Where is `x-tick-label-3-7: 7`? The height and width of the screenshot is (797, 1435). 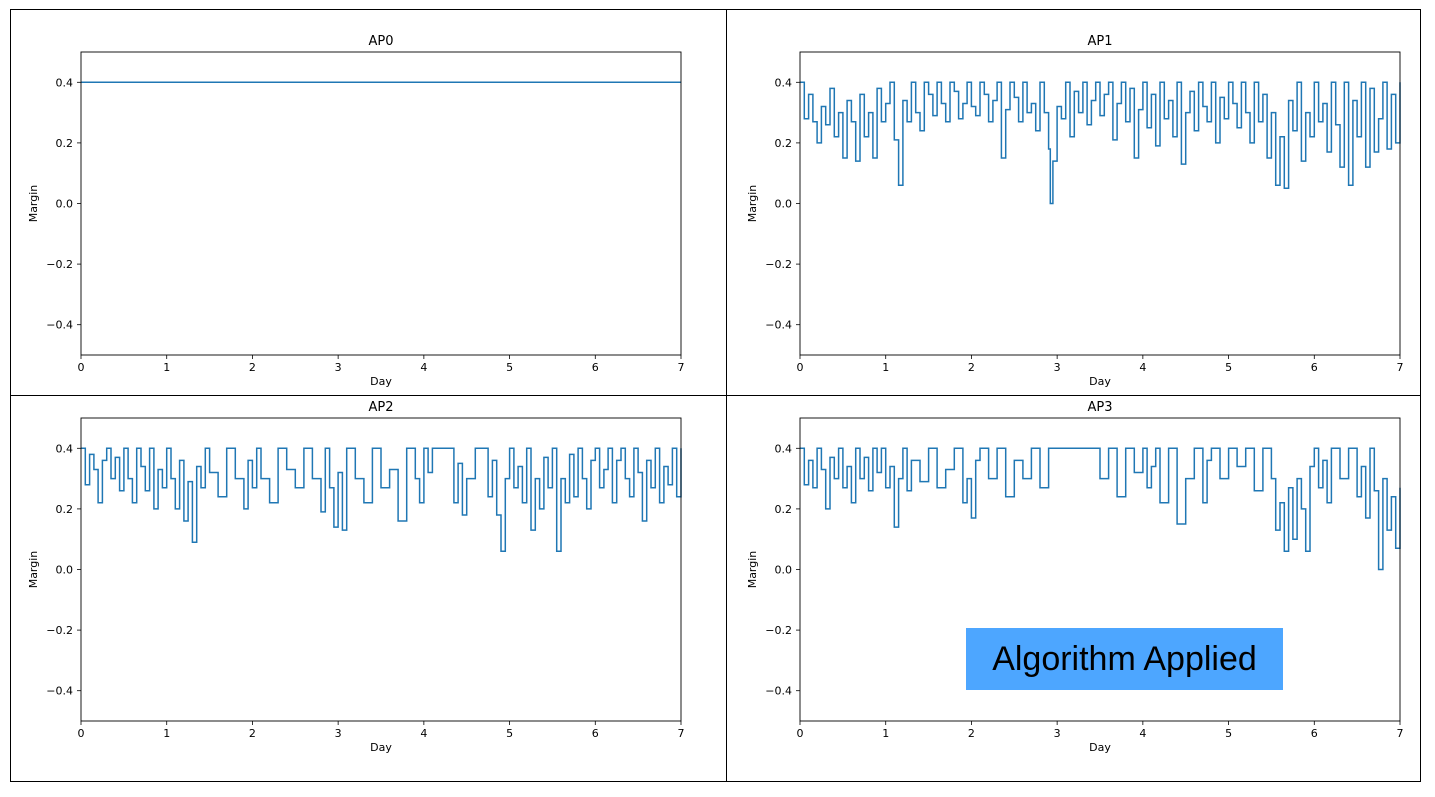
x-tick-label-3-7: 7 is located at coordinates (1400, 733).